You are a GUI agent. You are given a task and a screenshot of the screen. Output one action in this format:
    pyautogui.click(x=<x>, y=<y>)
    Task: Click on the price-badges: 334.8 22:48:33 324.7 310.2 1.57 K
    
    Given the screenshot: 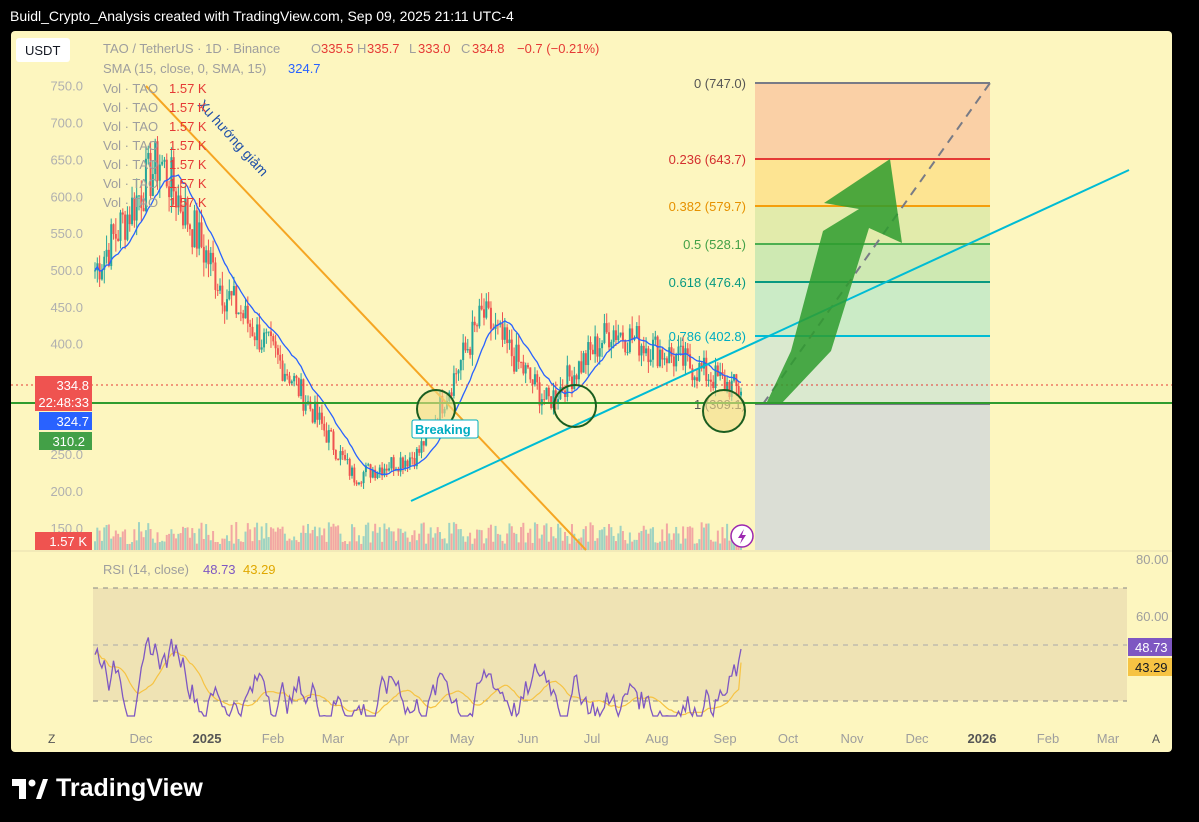 What is the action you would take?
    pyautogui.click(x=63, y=463)
    